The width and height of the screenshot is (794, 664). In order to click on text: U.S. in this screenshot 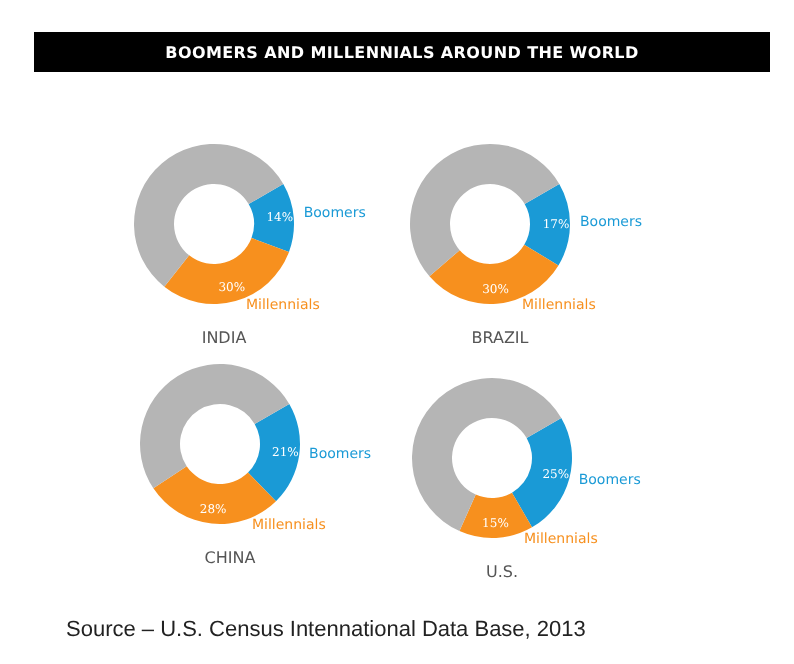, I will do `click(502, 572)`.